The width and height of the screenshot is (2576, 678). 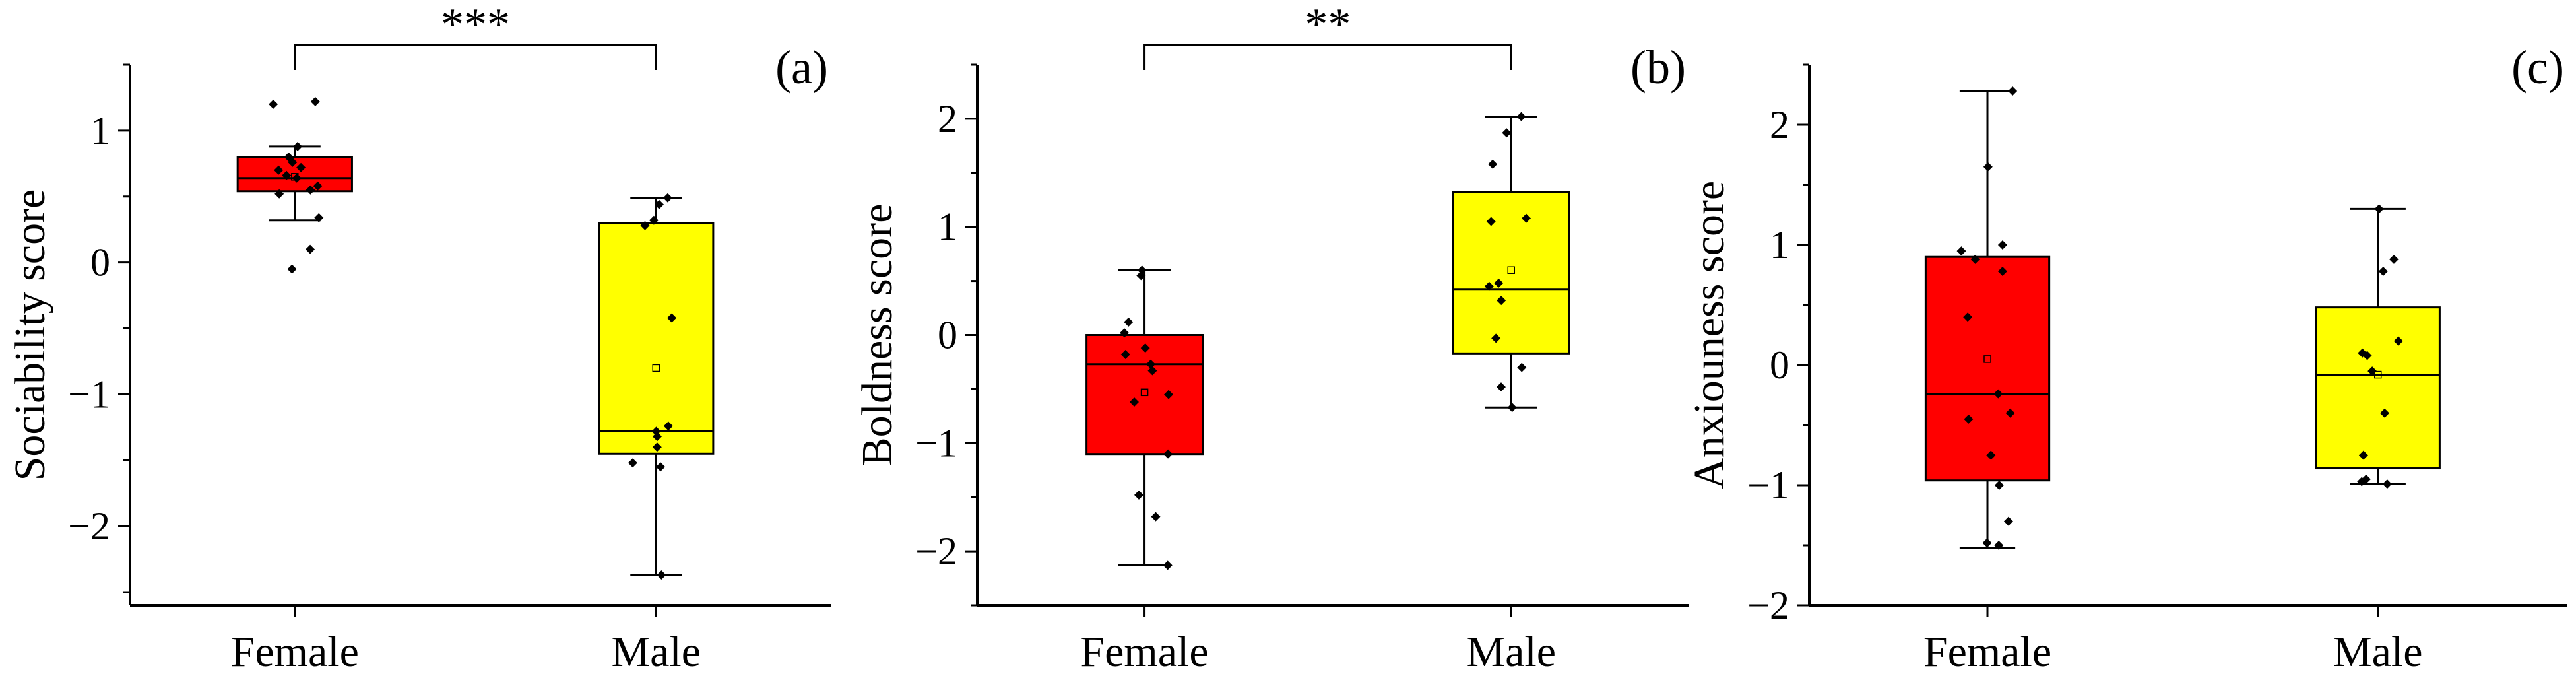 What do you see at coordinates (1779, 125) in the screenshot?
I see `y-tick-label: 2` at bounding box center [1779, 125].